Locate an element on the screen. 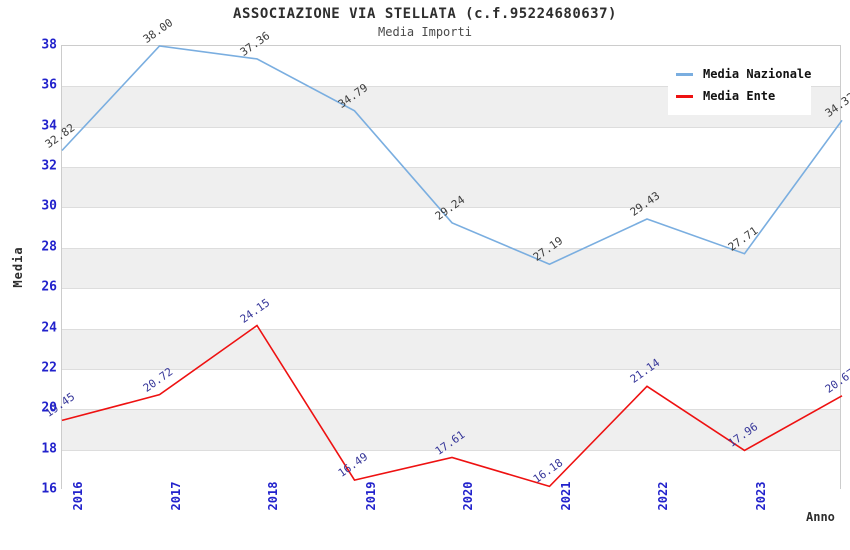 The image size is (850, 550). legend-item-media-ente: Media Ente is located at coordinates (739, 96).